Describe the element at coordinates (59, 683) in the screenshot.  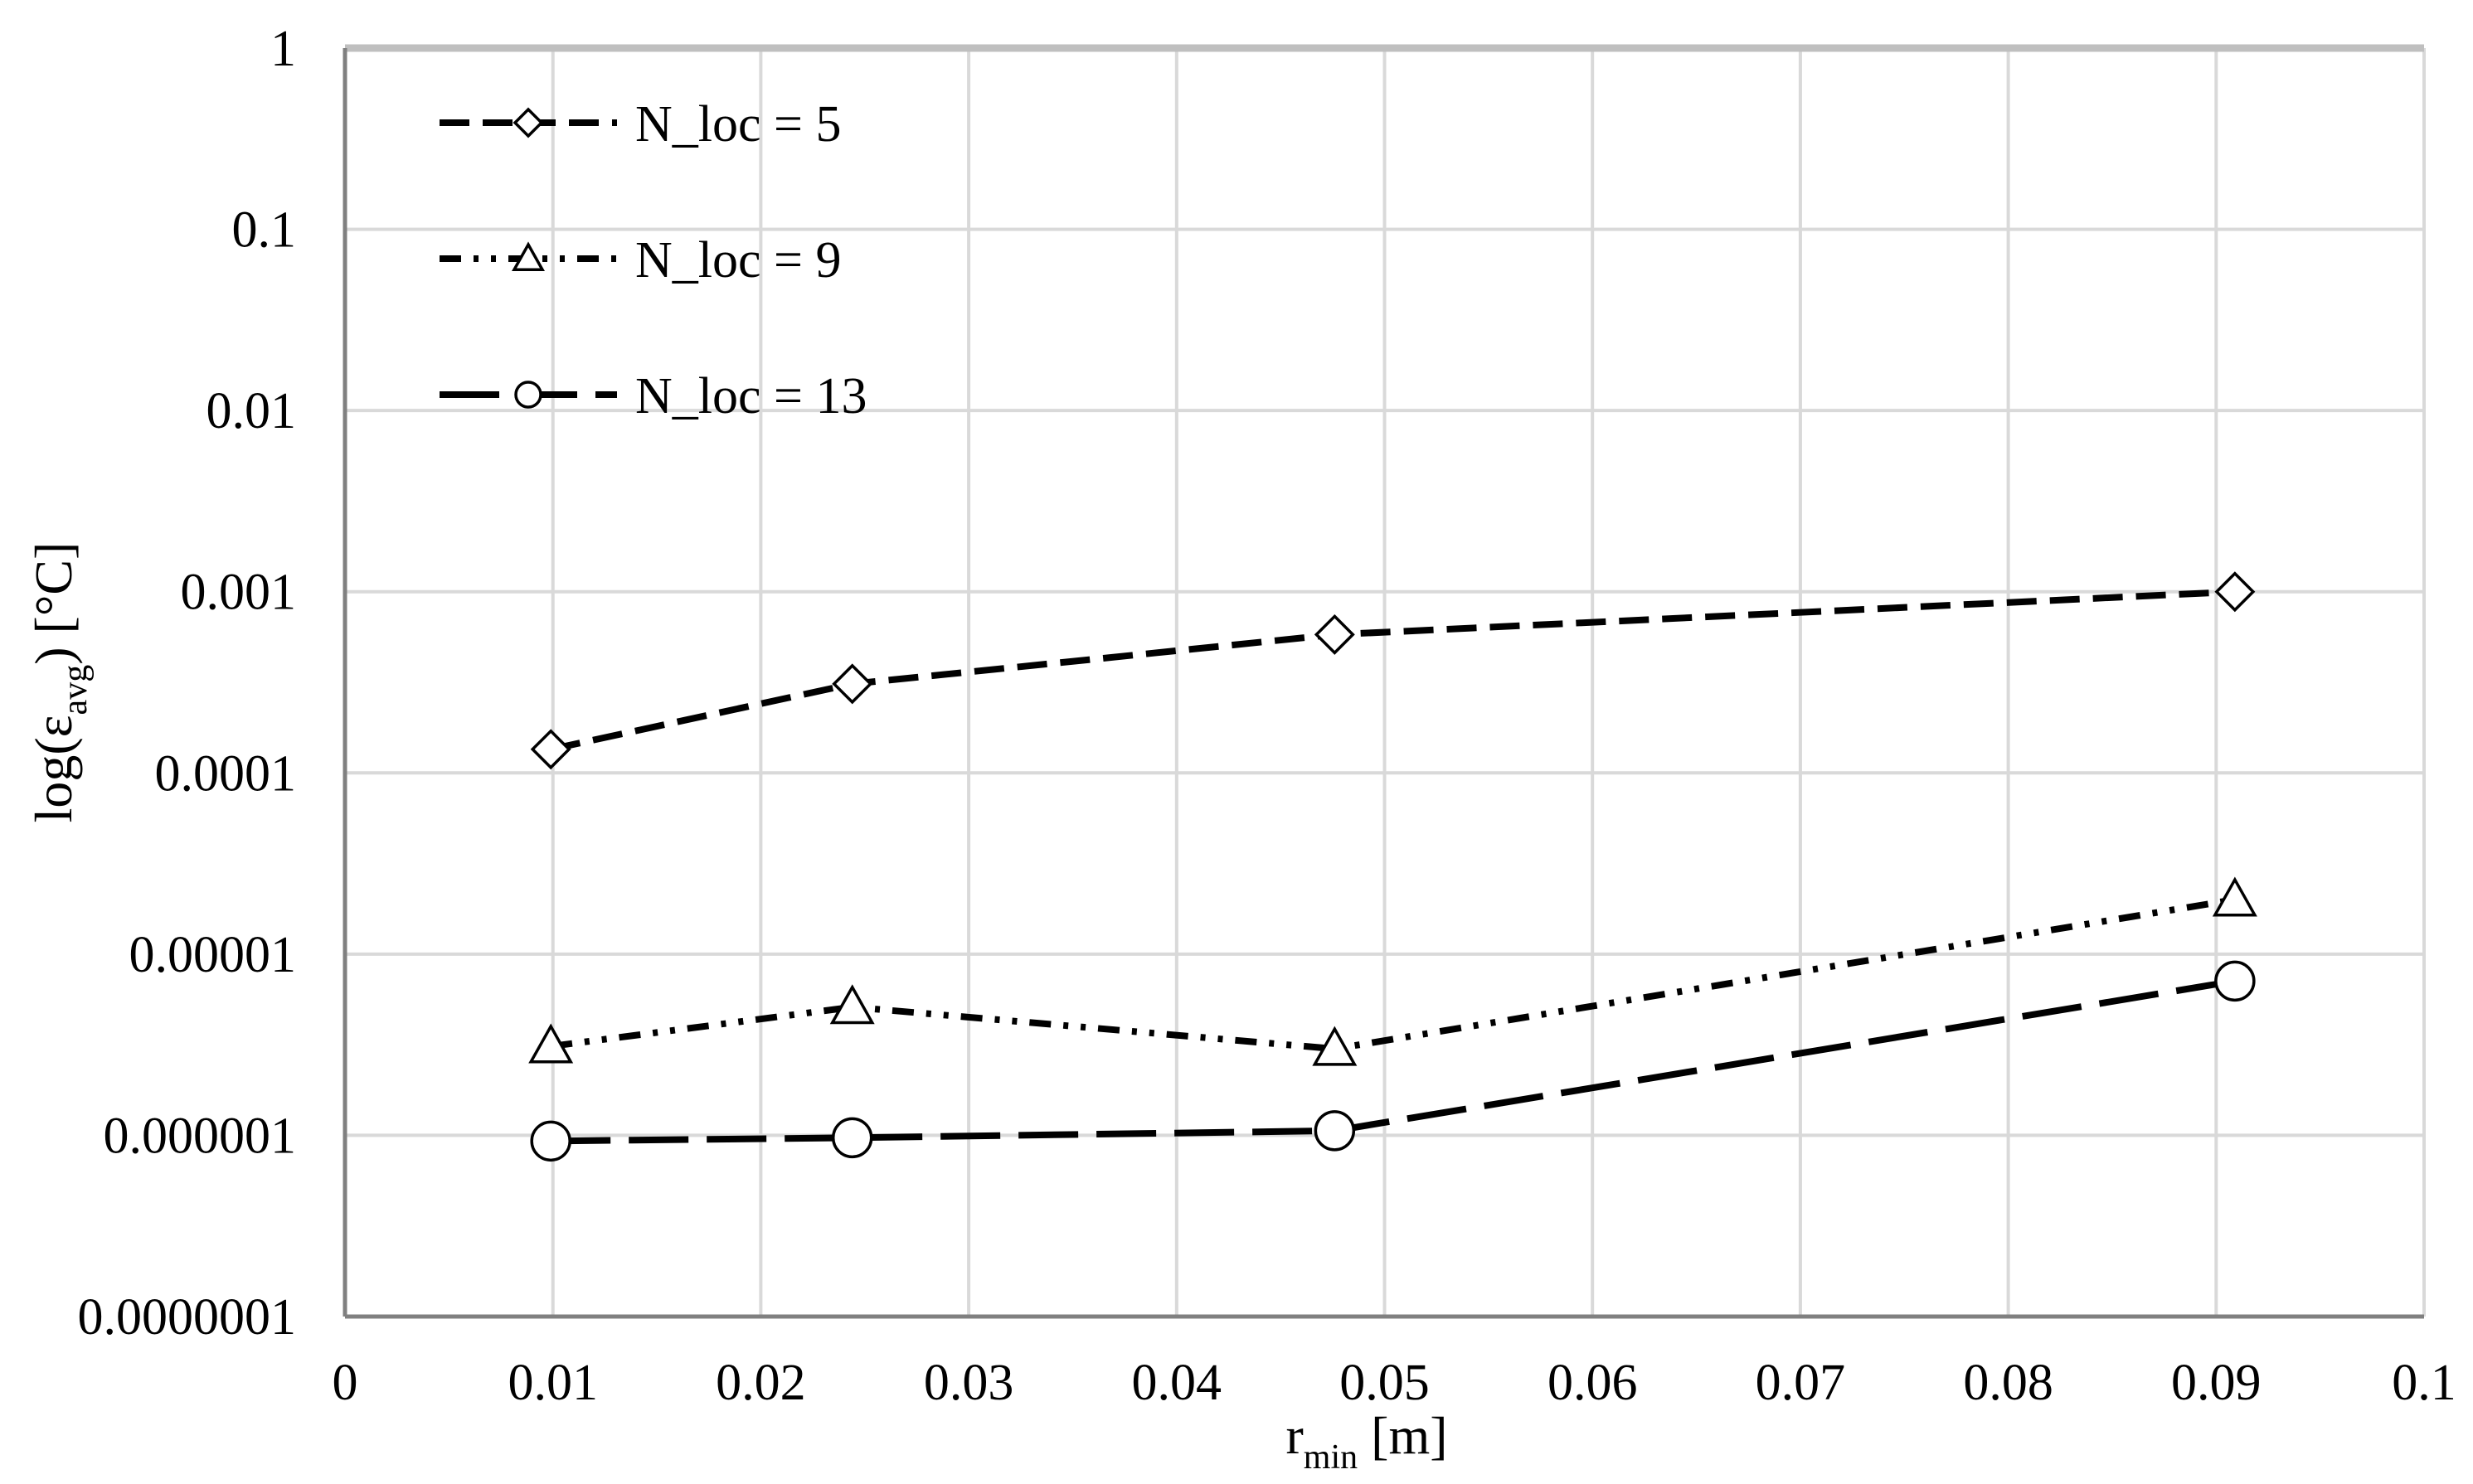
I see `y-axis-label: log(εavg) [°C]` at that location.